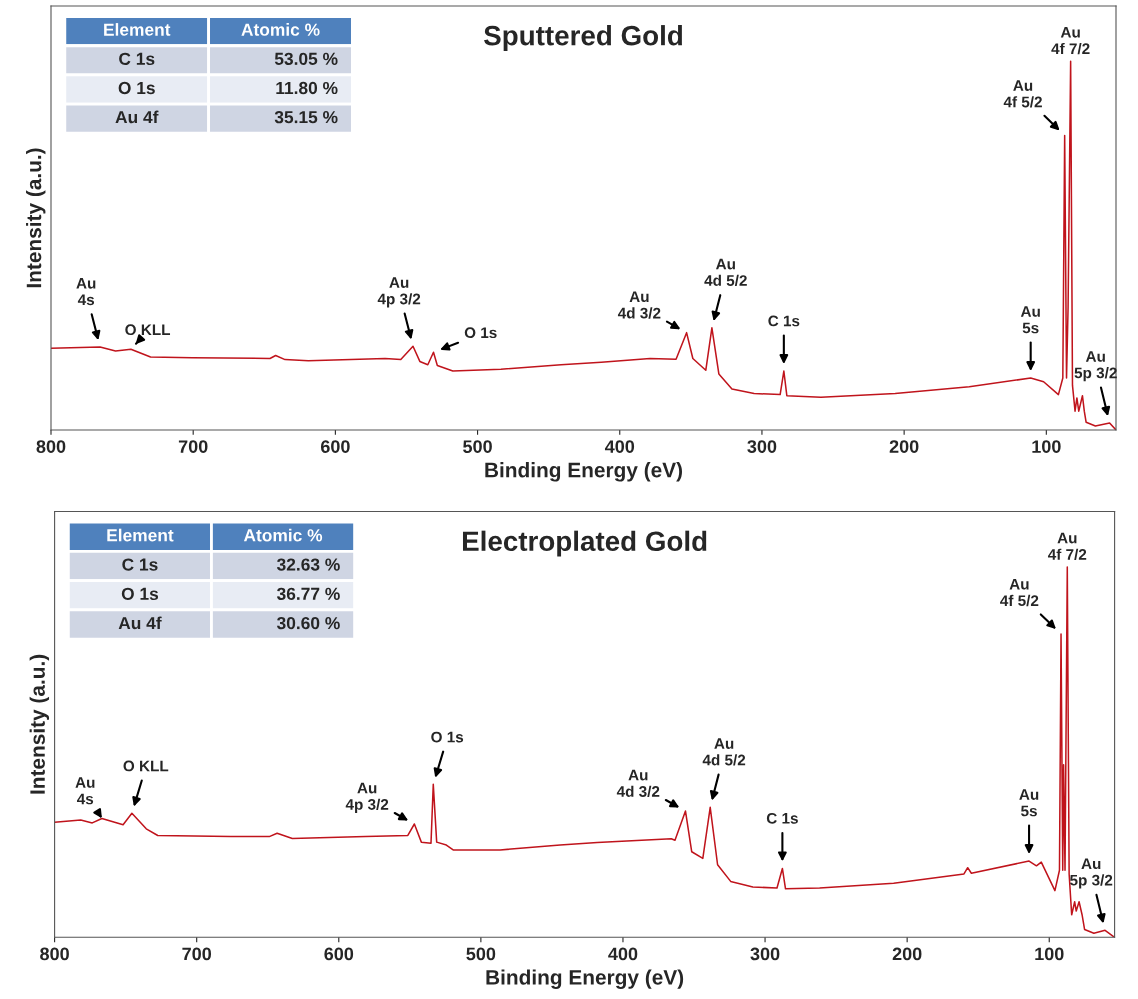  What do you see at coordinates (583, 38) in the screenshot?
I see `chart-title: Sputtered Gold` at bounding box center [583, 38].